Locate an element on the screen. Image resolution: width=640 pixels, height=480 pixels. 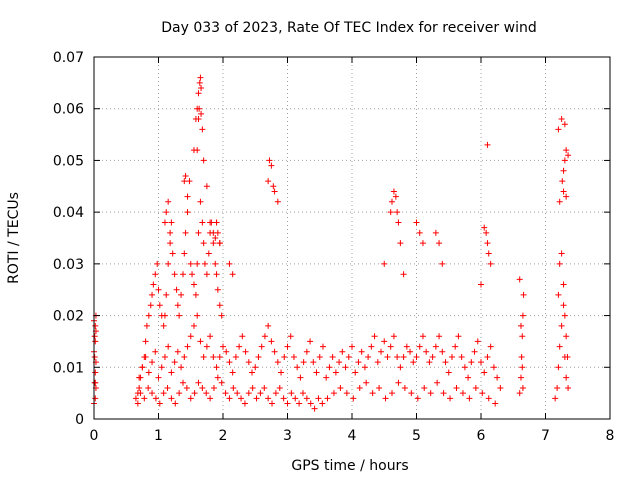
y-tick-label: 0.07 is located at coordinates (68, 58).